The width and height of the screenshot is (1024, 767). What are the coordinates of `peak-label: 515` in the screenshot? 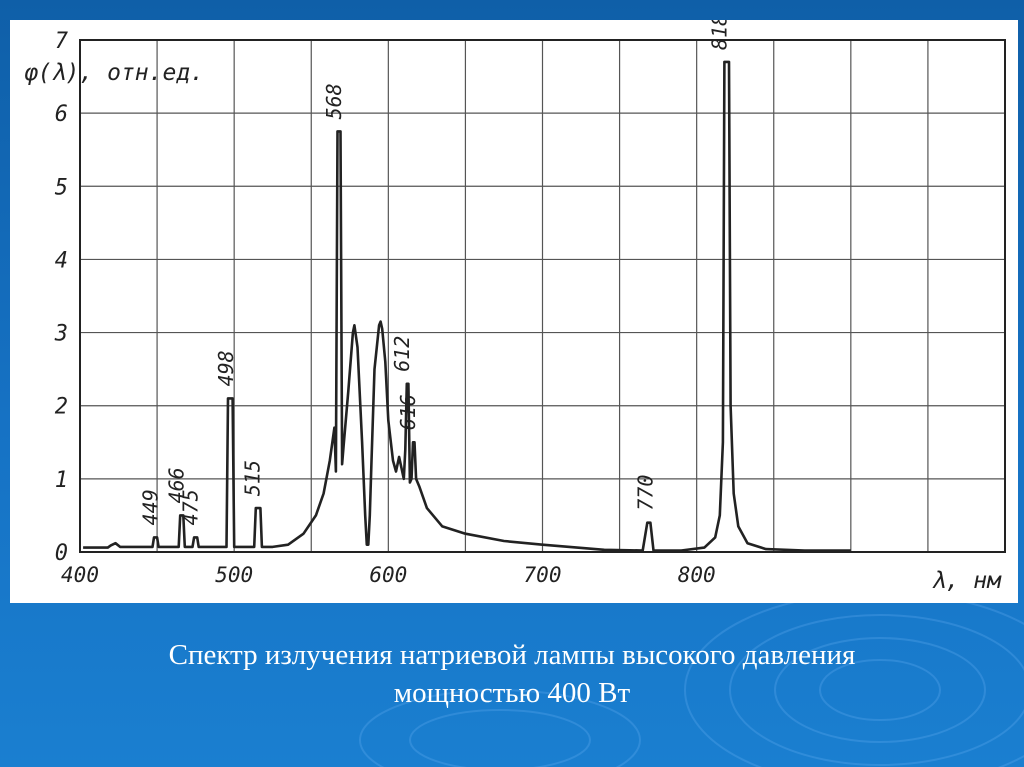 It's located at (252, 478).